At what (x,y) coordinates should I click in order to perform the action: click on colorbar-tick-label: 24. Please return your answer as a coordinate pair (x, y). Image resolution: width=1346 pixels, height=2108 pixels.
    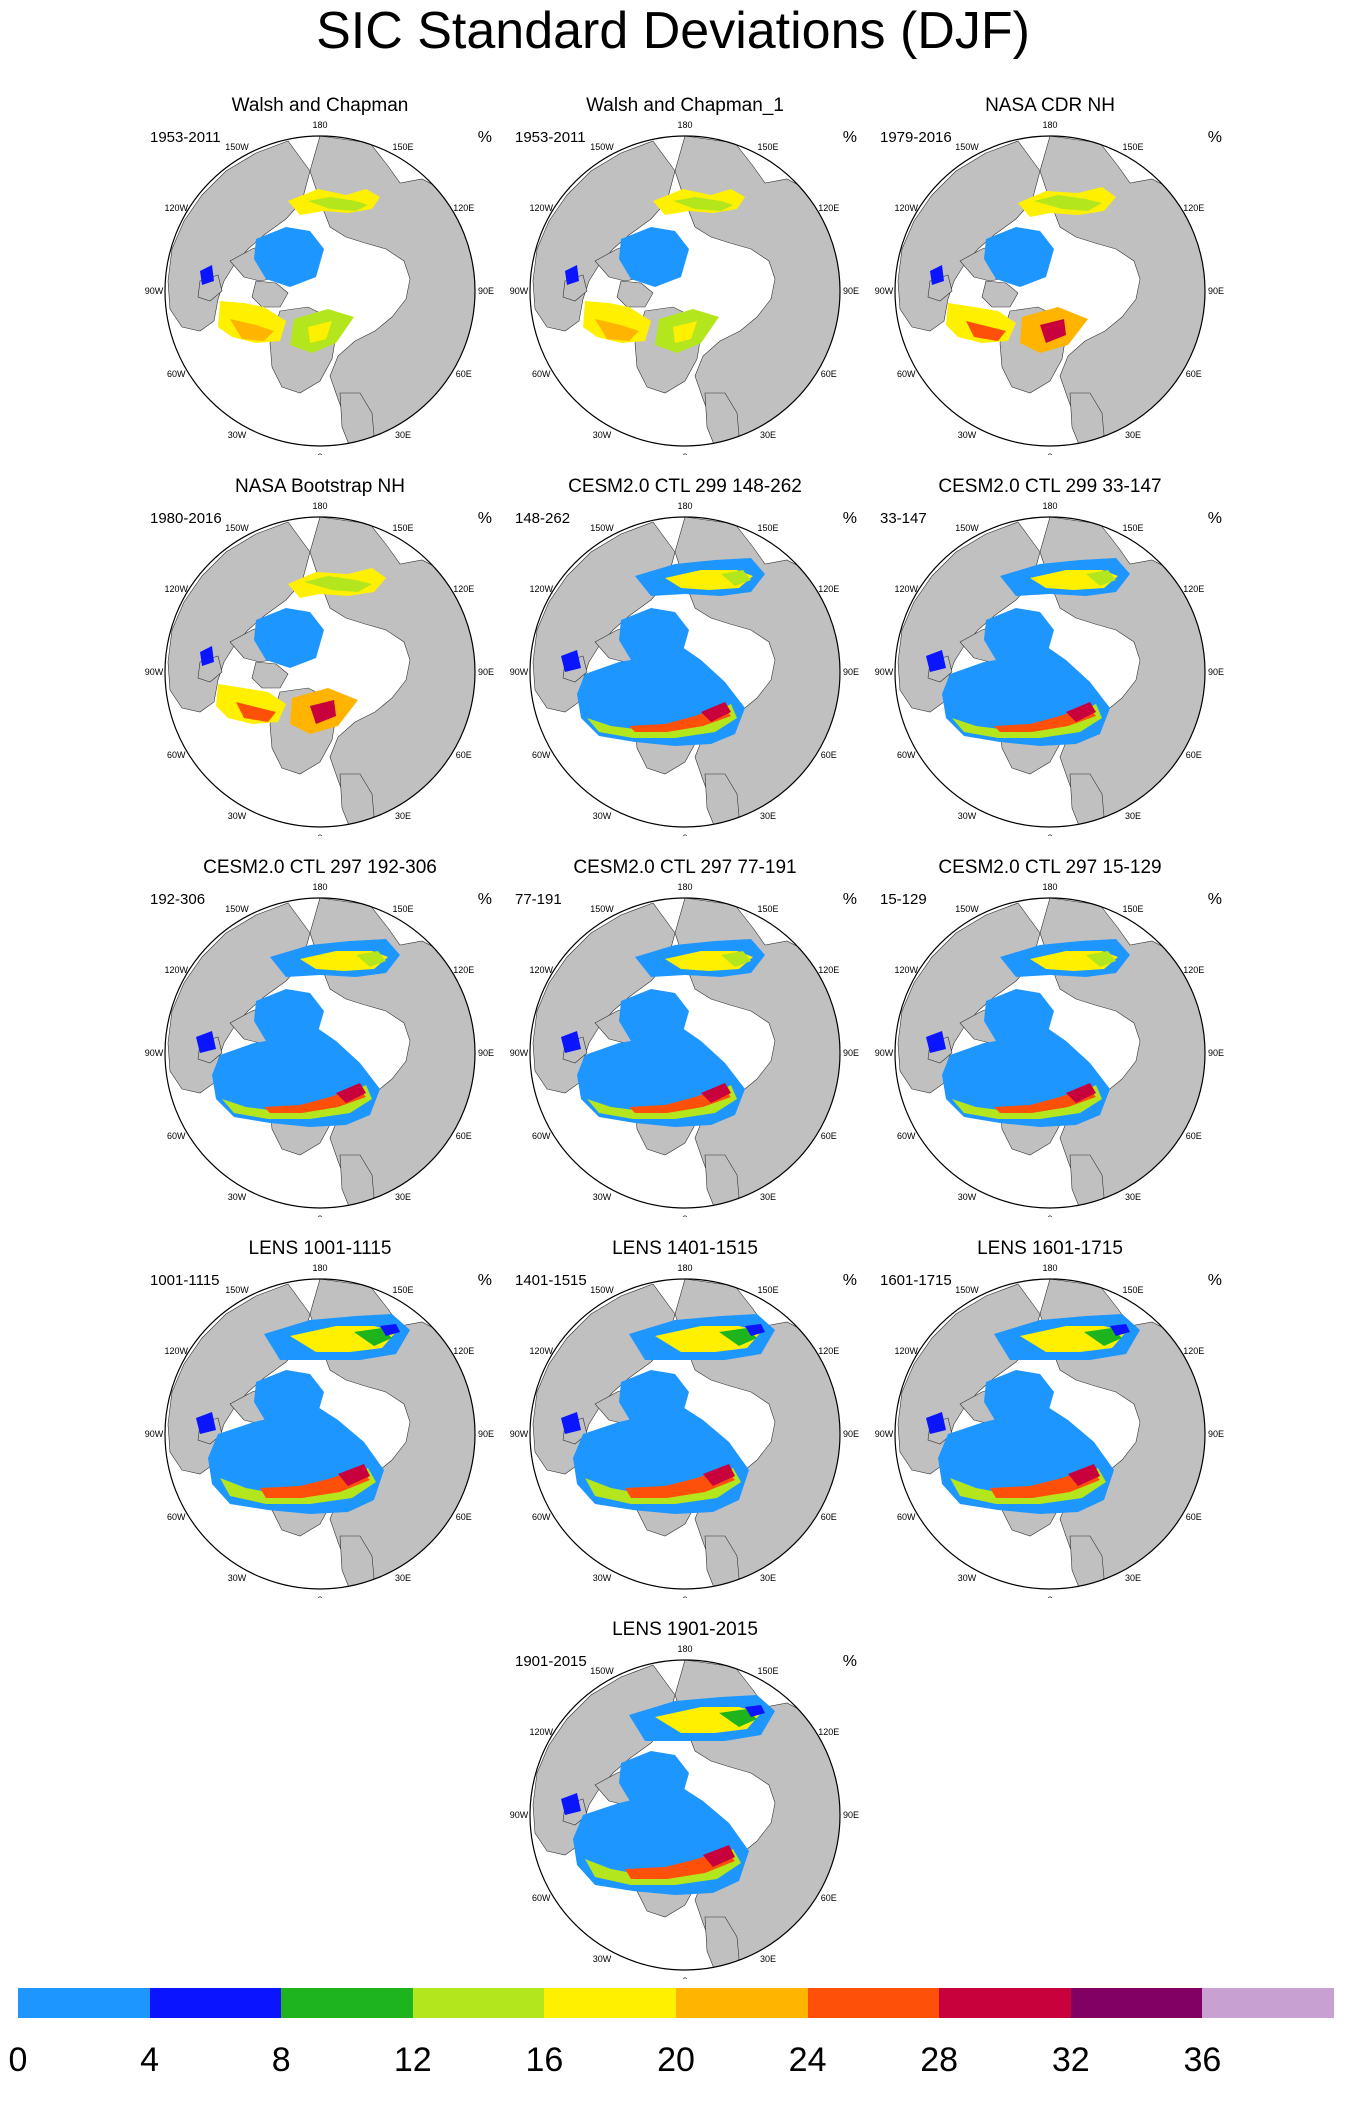
    Looking at the image, I should click on (807, 2060).